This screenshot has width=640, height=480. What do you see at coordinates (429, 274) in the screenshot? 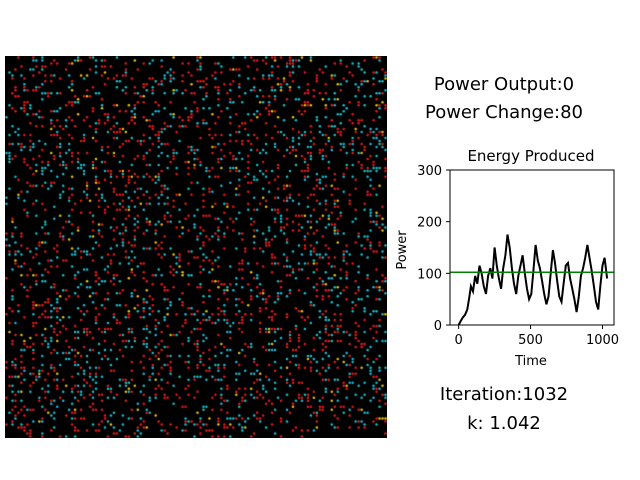
I see `y-tick-label: 100` at bounding box center [429, 274].